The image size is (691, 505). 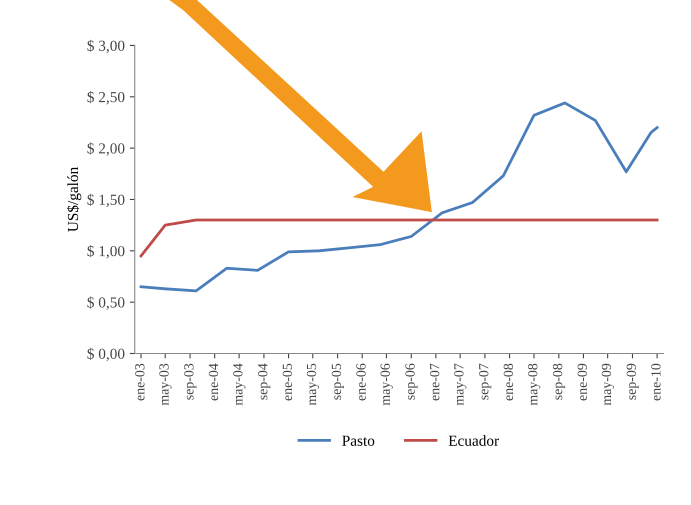 I want to click on x-tick-label: sep-06, so click(x=411, y=382).